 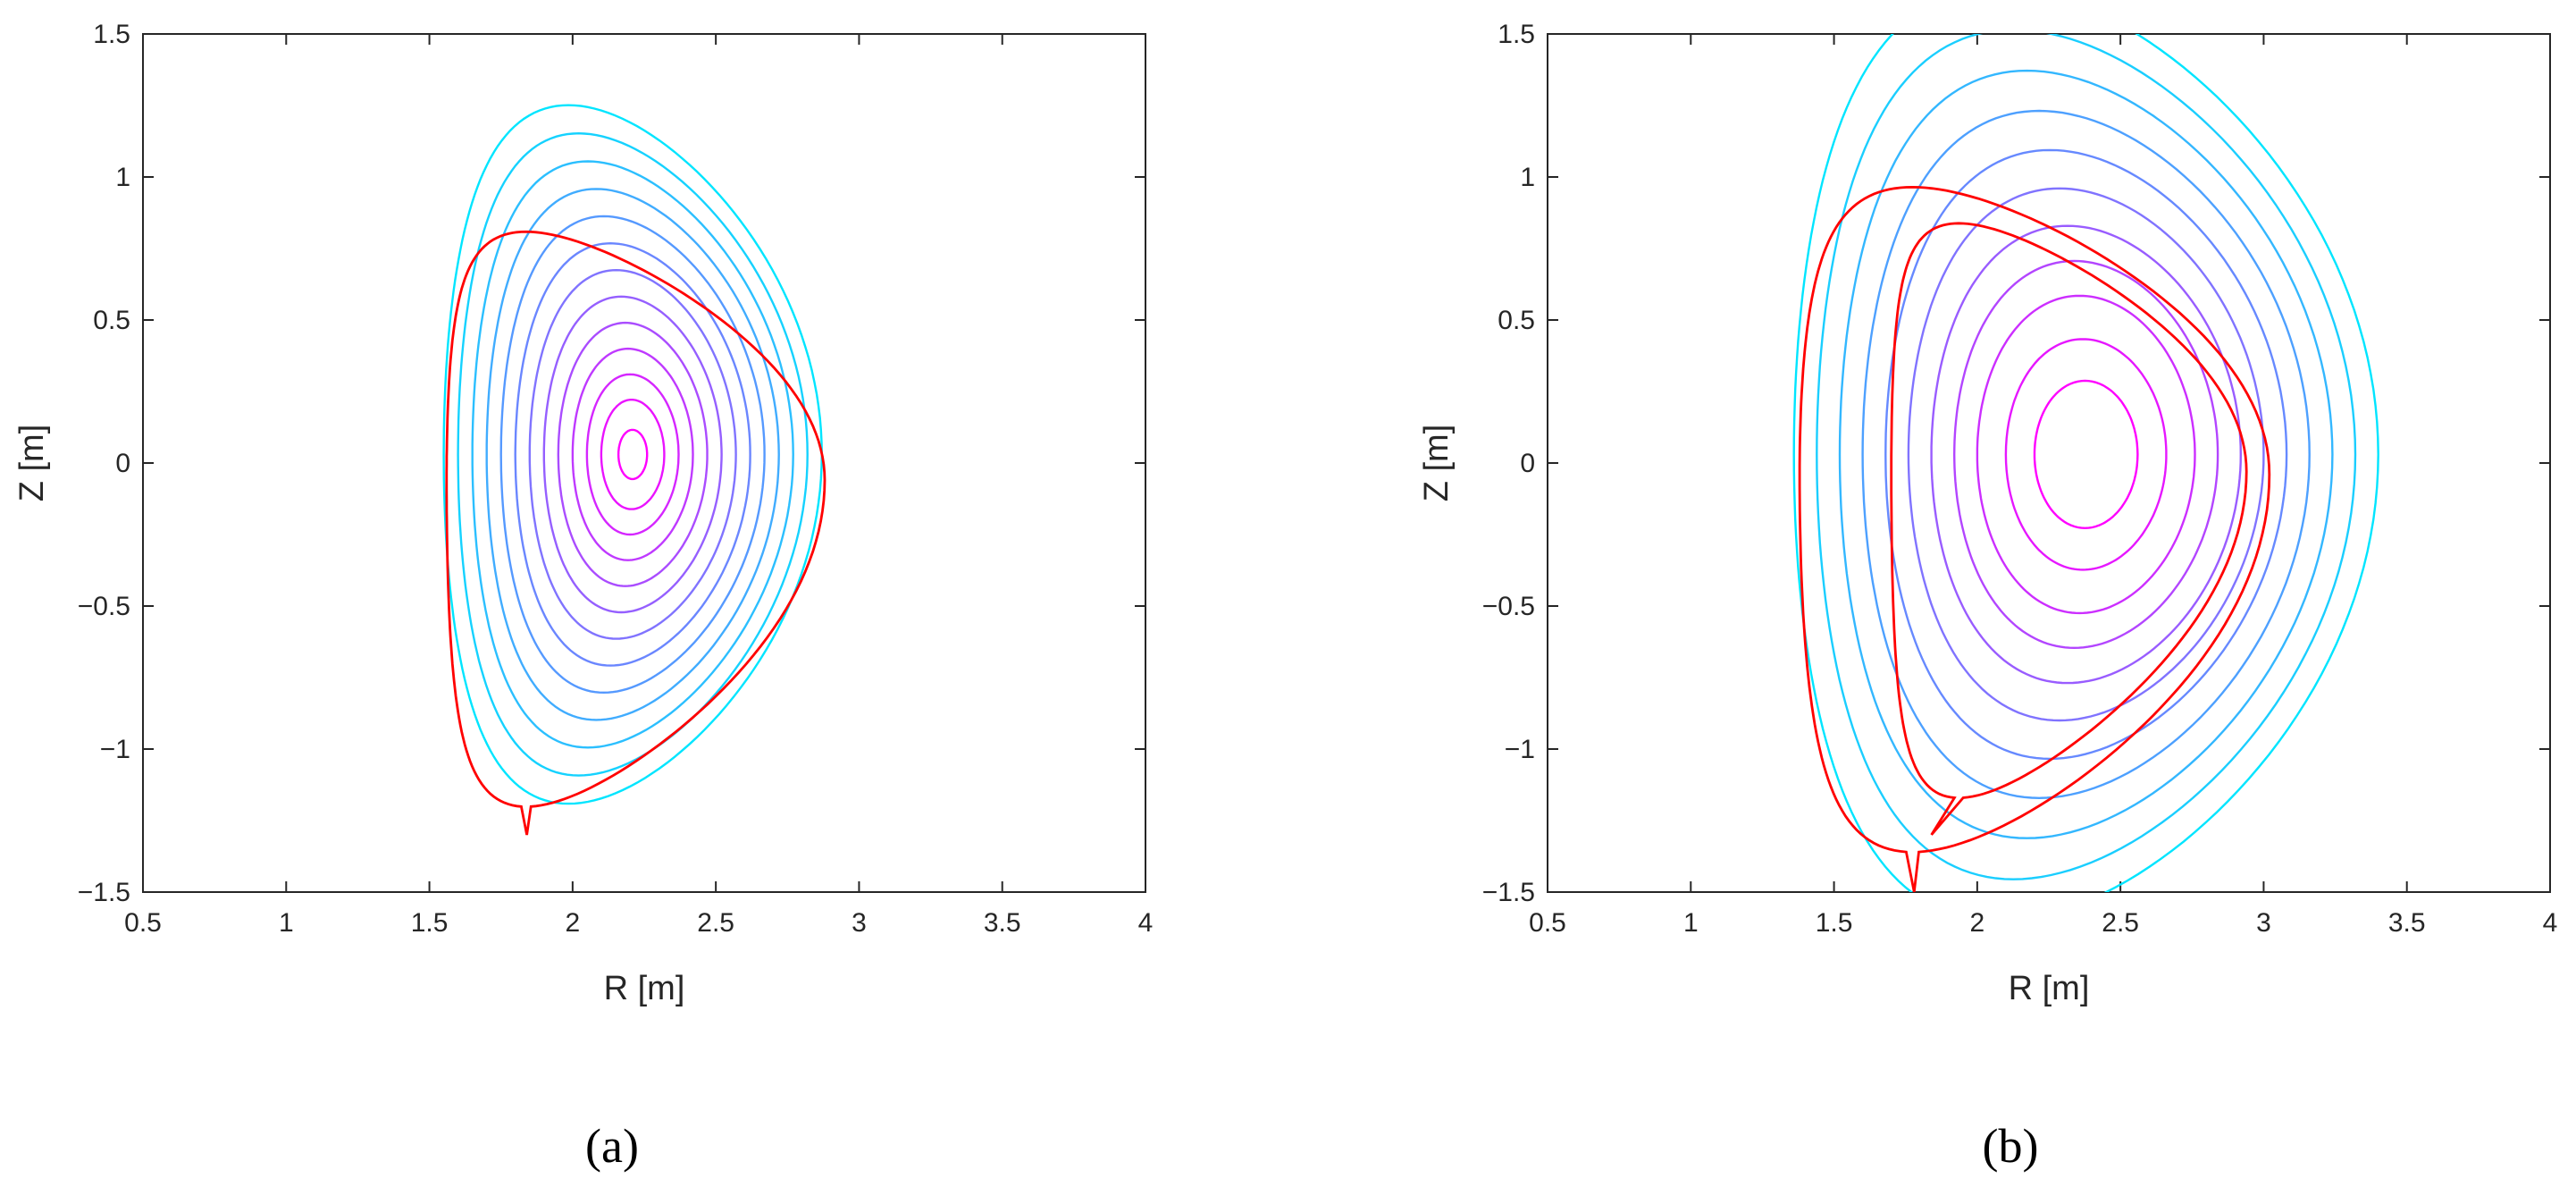 What do you see at coordinates (32, 463) in the screenshot?
I see `y-axis-label-a: Z [m]` at bounding box center [32, 463].